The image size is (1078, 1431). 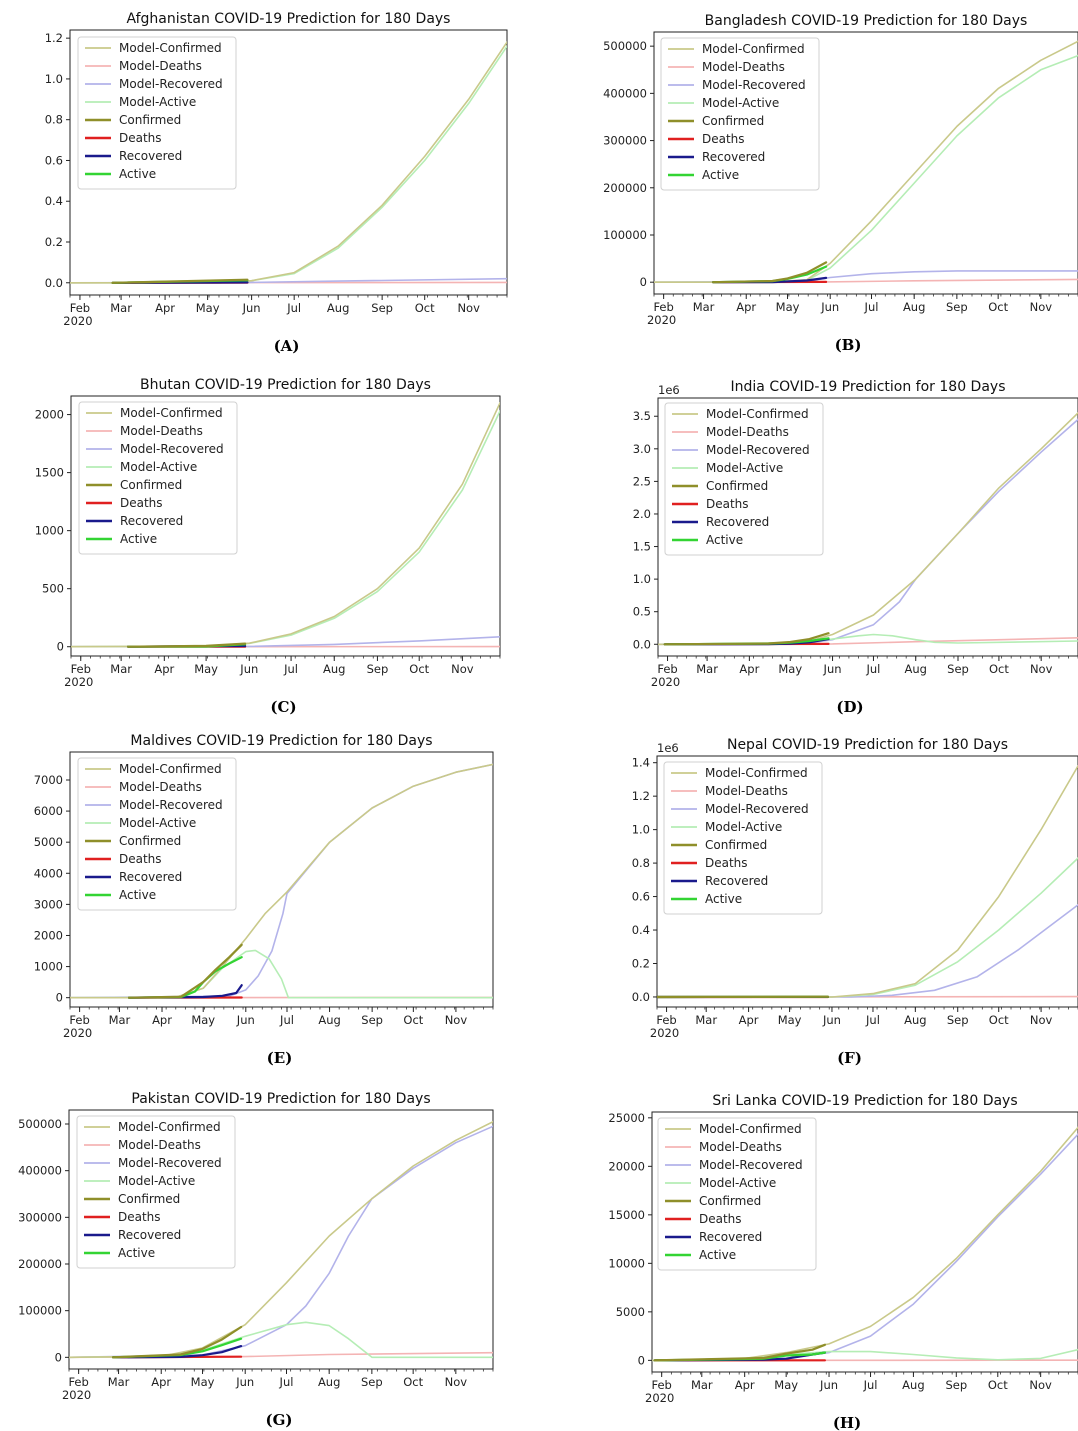 I want to click on legend-label-deaths: Deaths, so click(x=140, y=138).